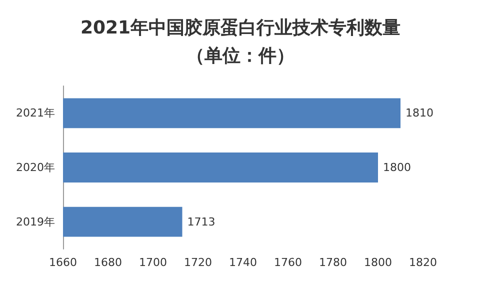 This screenshot has height=289, width=481. I want to click on y-tick-label: 2019年, so click(35, 221).